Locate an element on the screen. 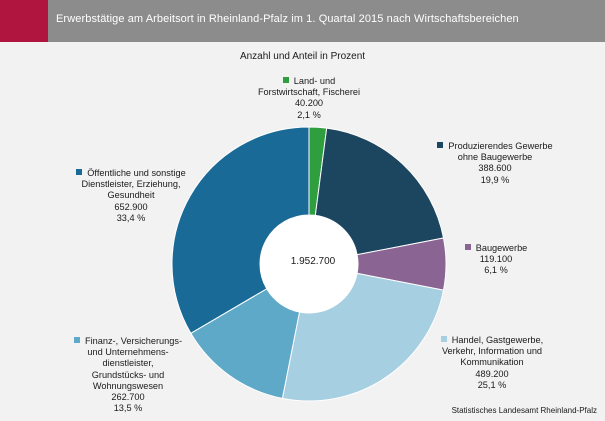 The width and height of the screenshot is (605, 421). slice-label-line: Finanz-, Versicherungs- is located at coordinates (128, 341).